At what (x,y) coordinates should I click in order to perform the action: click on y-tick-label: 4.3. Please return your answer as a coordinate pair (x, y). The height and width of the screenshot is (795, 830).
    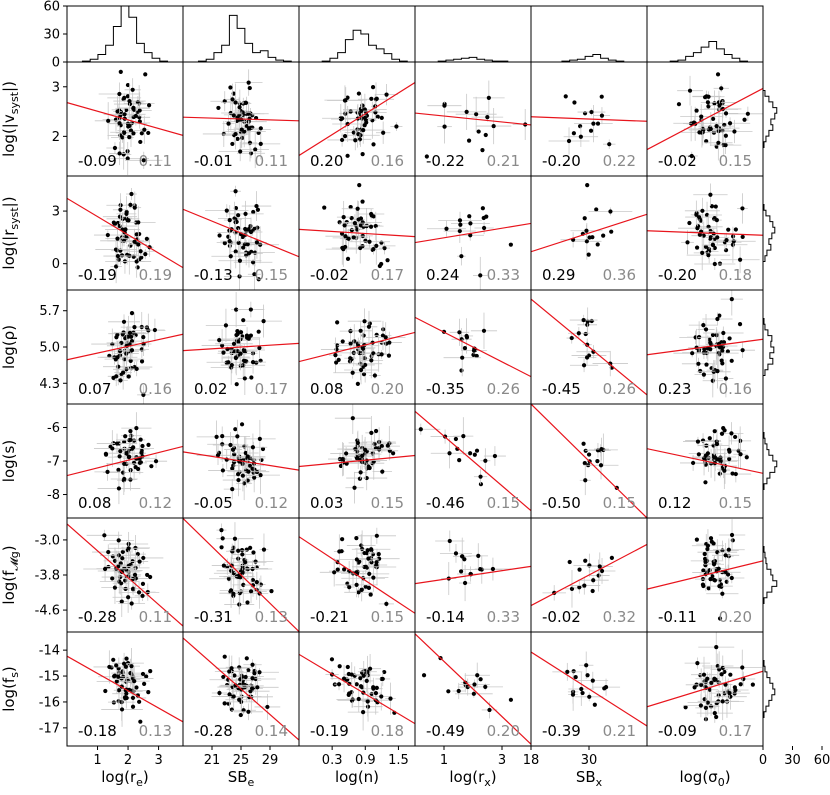
    Looking at the image, I should click on (49, 384).